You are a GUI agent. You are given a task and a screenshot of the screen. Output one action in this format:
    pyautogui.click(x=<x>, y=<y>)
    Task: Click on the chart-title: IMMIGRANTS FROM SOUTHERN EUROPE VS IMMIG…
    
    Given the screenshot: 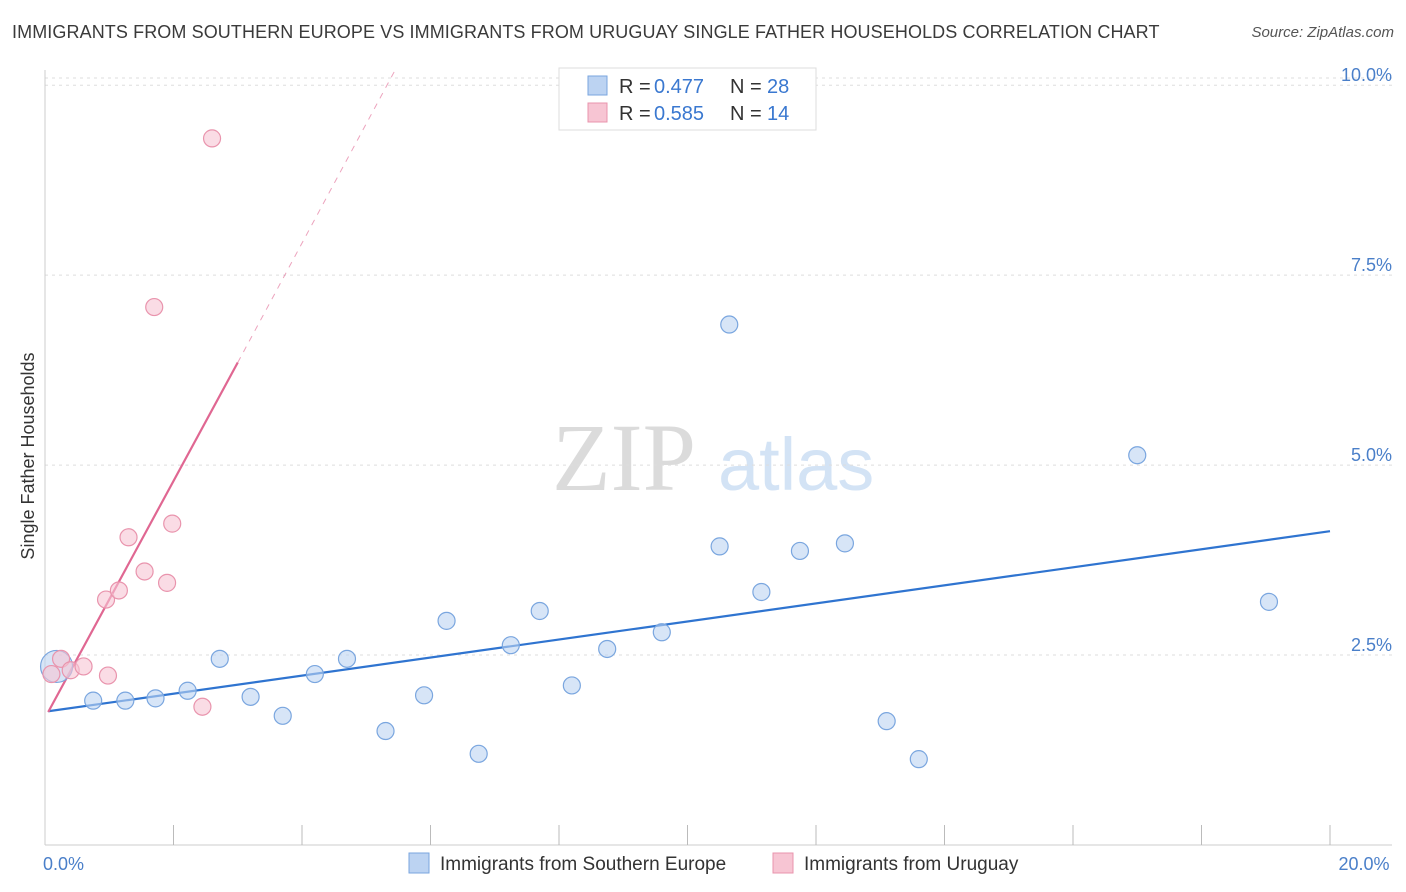 What is the action you would take?
    pyautogui.click(x=586, y=32)
    